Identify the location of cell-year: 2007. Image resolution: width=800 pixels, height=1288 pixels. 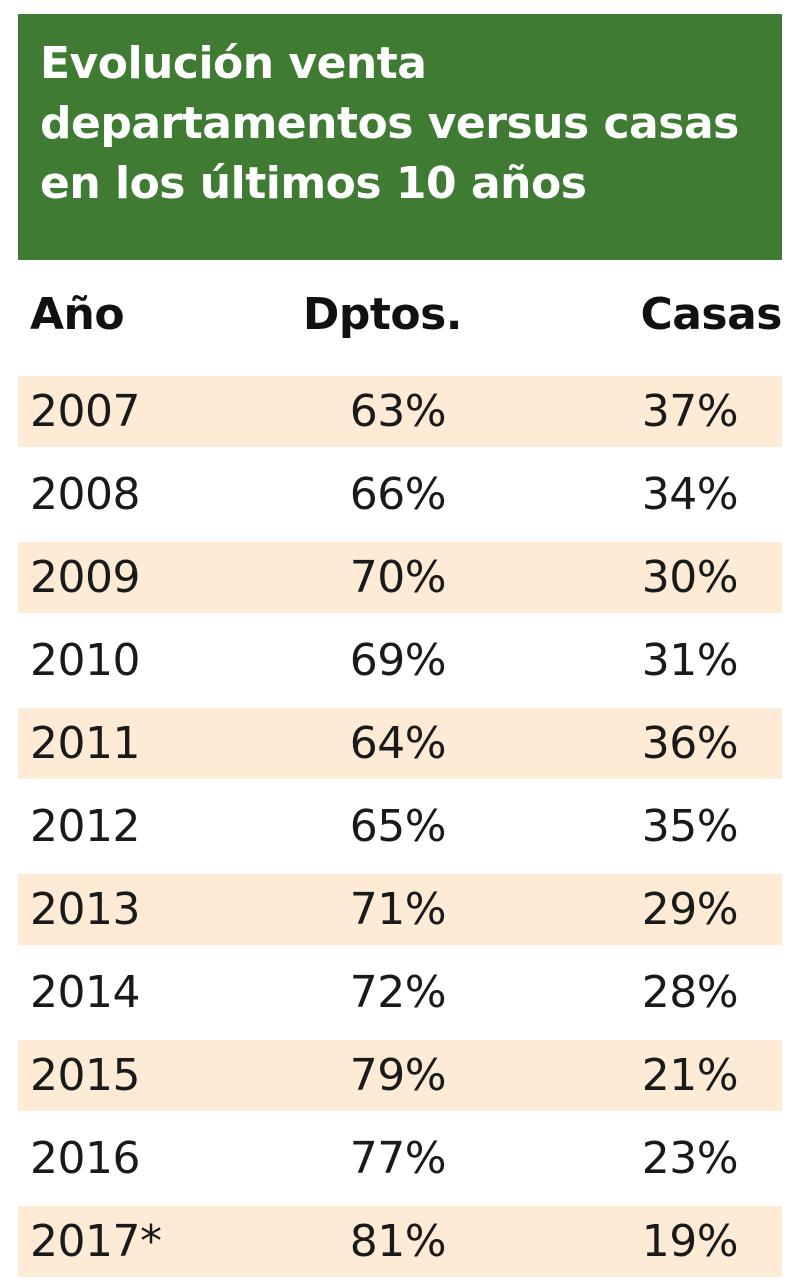
(85, 411).